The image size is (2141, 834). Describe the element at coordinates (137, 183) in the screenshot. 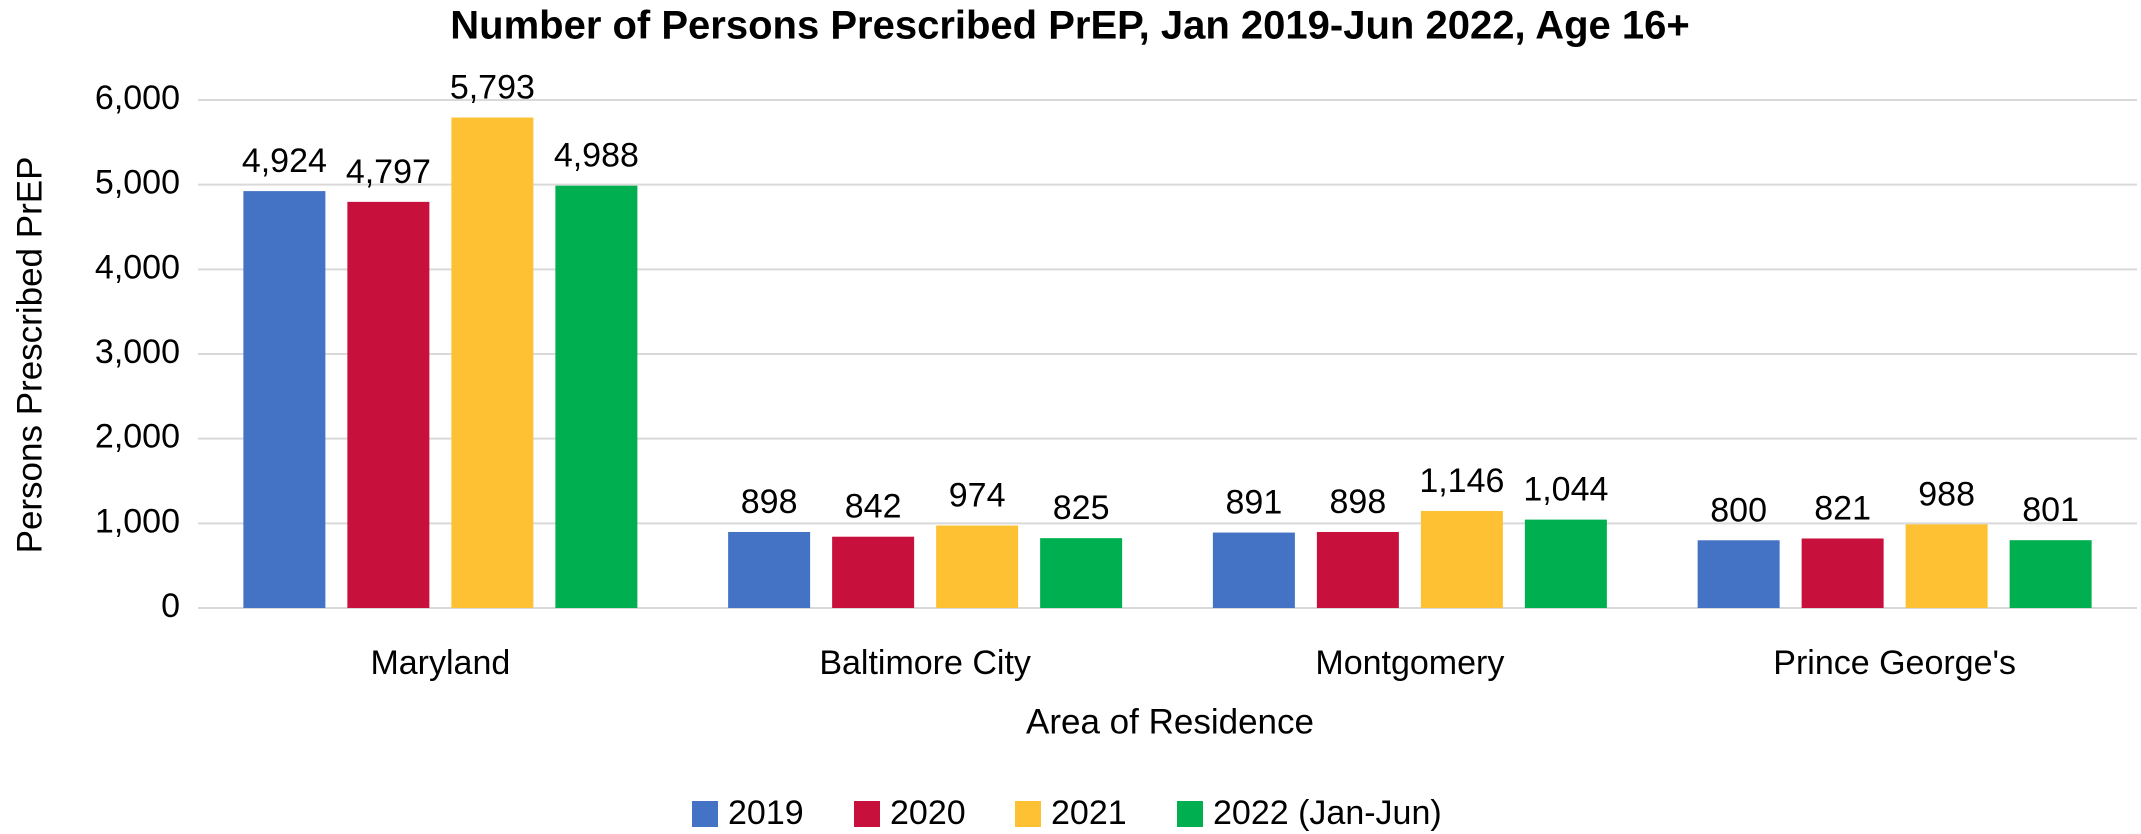

I see `y-tick-label: 5,000` at that location.